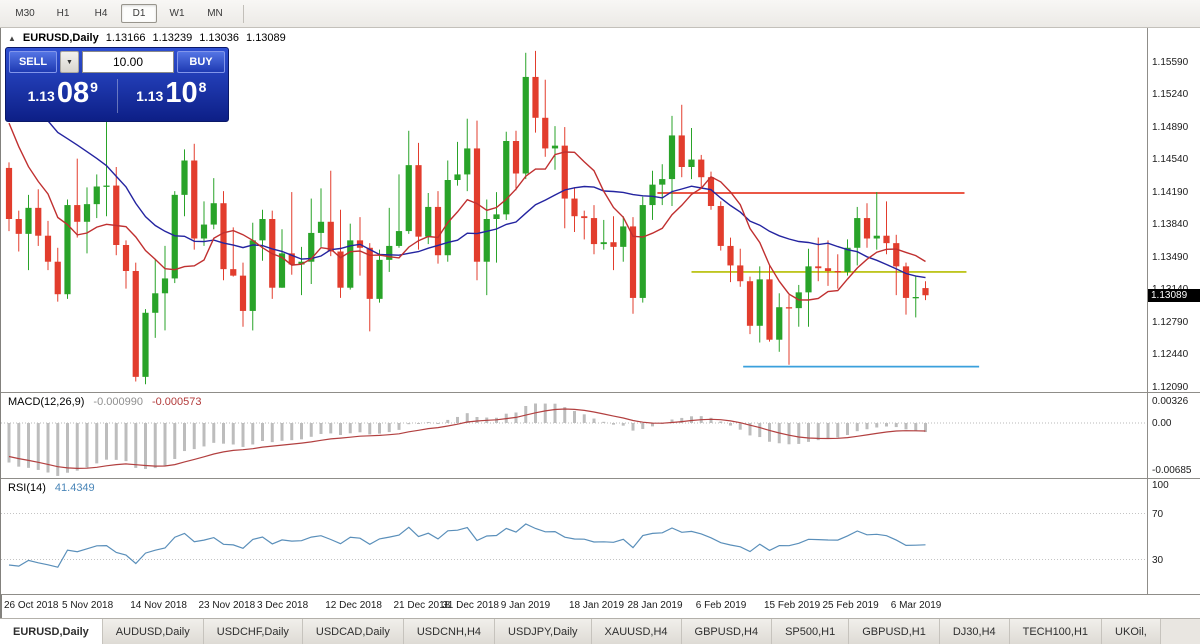  Describe the element at coordinates (1174, 295) in the screenshot. I see `current-price-badge: 1.13089` at that location.